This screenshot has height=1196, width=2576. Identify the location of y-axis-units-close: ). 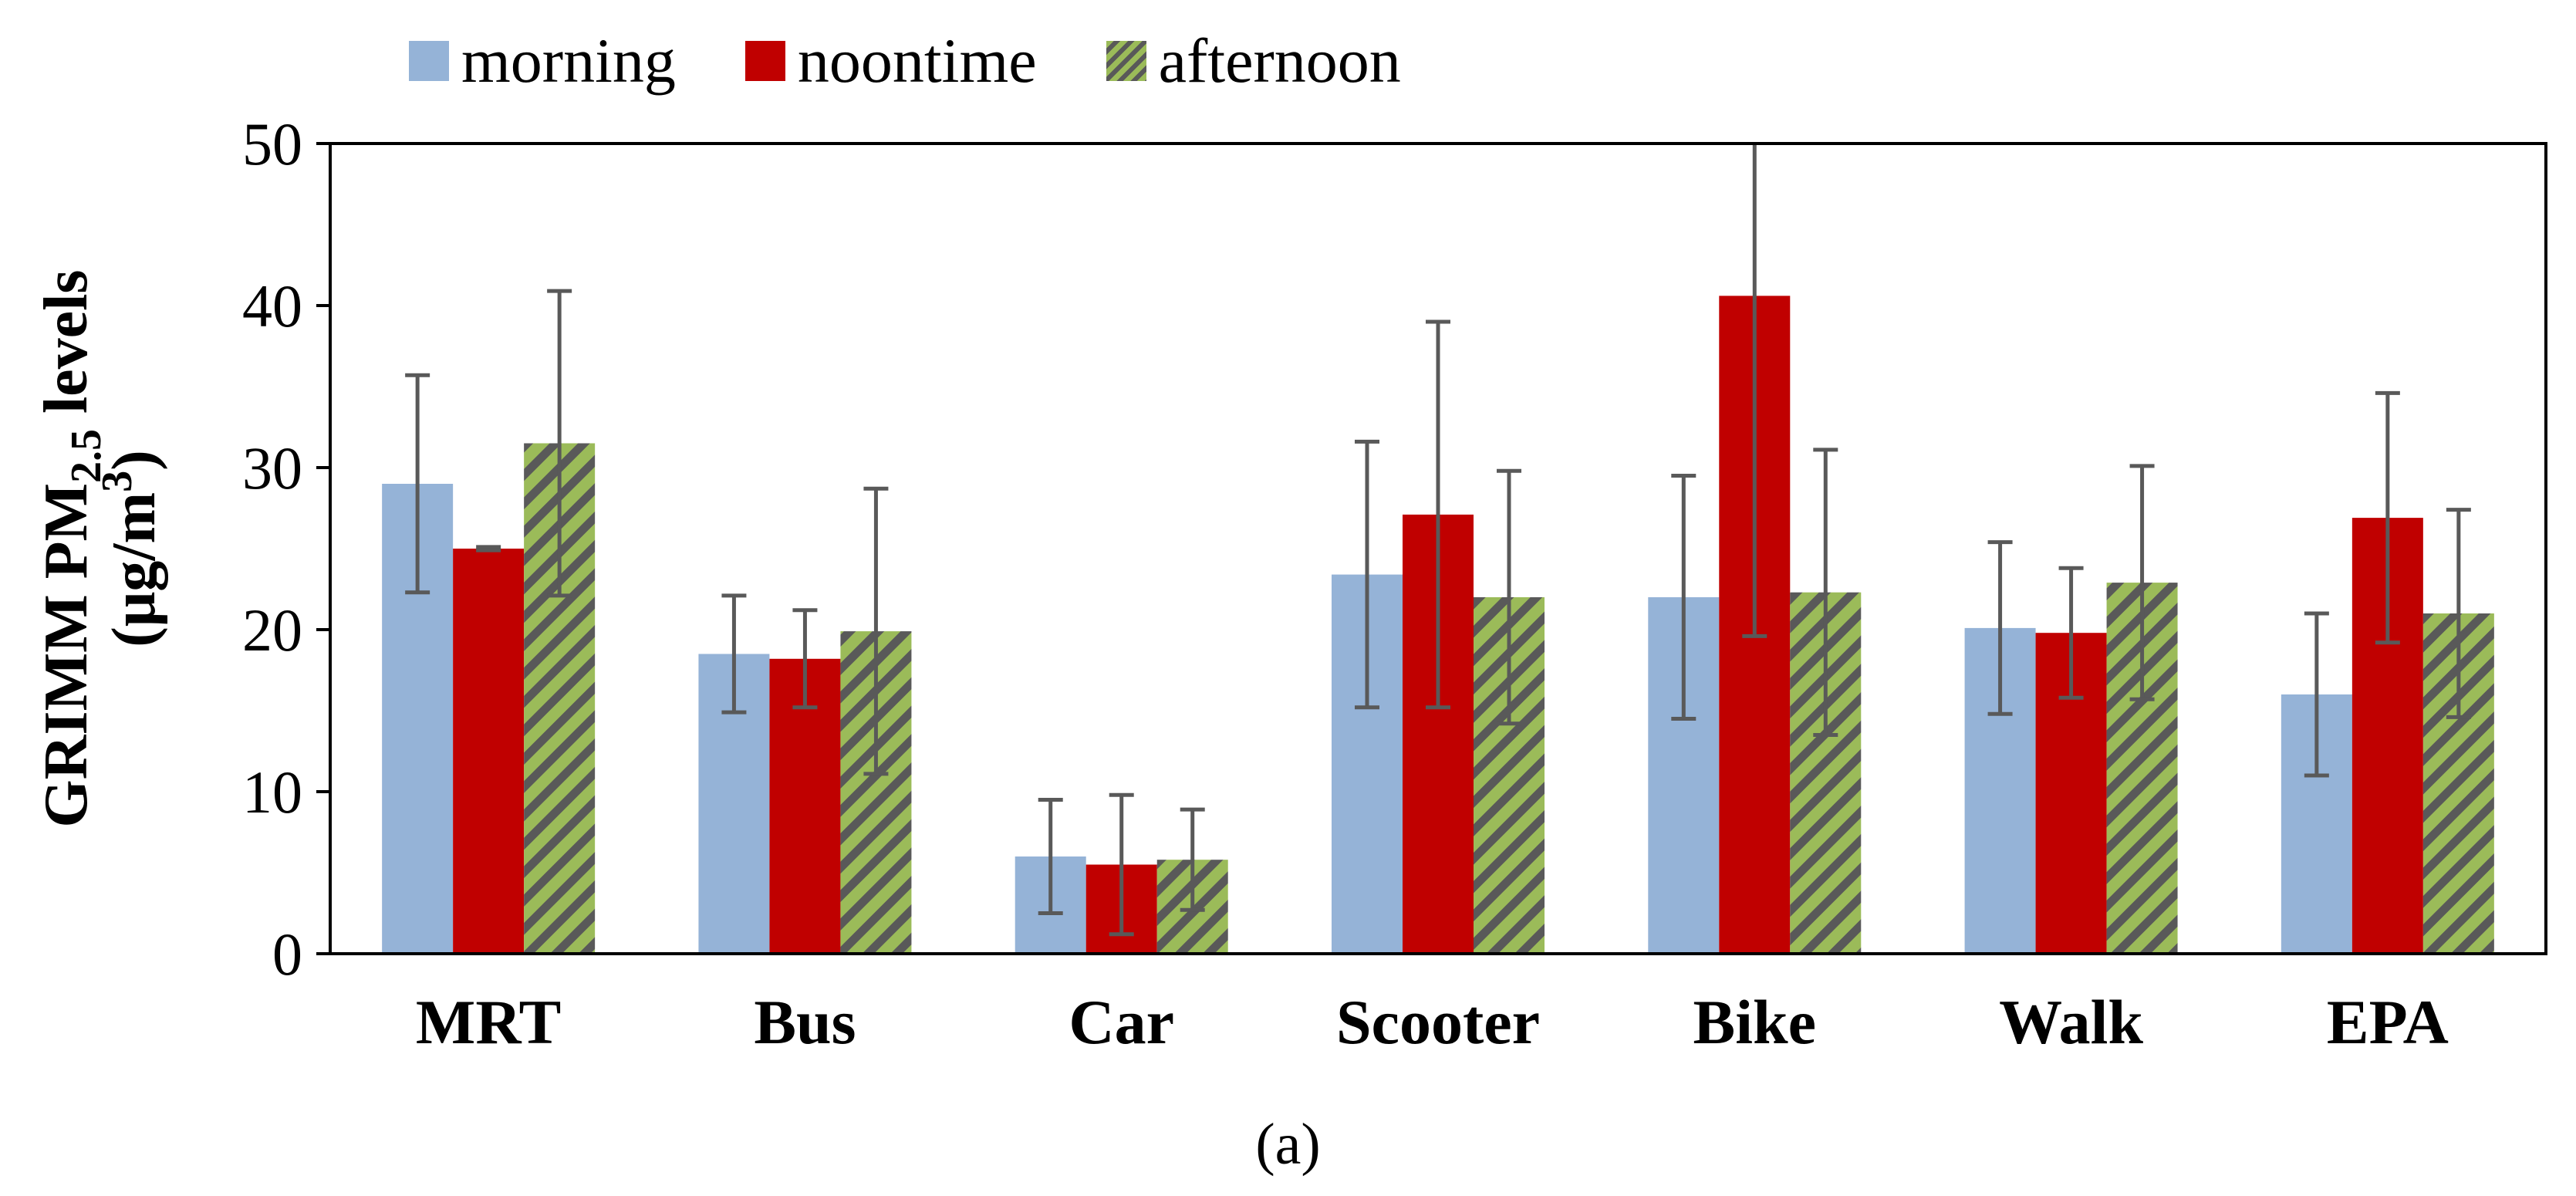
(134, 460).